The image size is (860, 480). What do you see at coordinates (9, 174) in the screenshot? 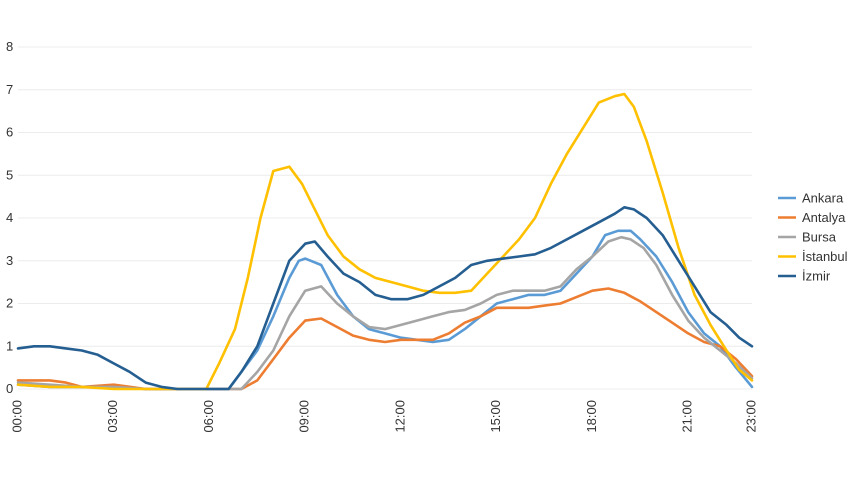
I see `y-tick-label: 5` at bounding box center [9, 174].